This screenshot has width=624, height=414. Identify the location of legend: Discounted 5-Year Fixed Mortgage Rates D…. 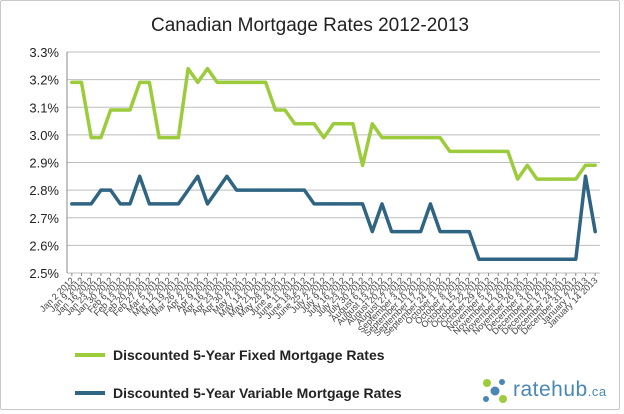
(238, 374).